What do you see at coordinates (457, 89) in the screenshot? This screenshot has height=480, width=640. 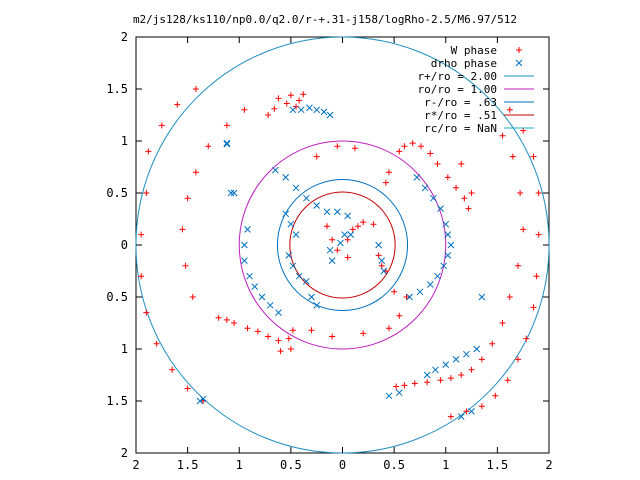 I see `legend-label: ro/ro = 1.00` at bounding box center [457, 89].